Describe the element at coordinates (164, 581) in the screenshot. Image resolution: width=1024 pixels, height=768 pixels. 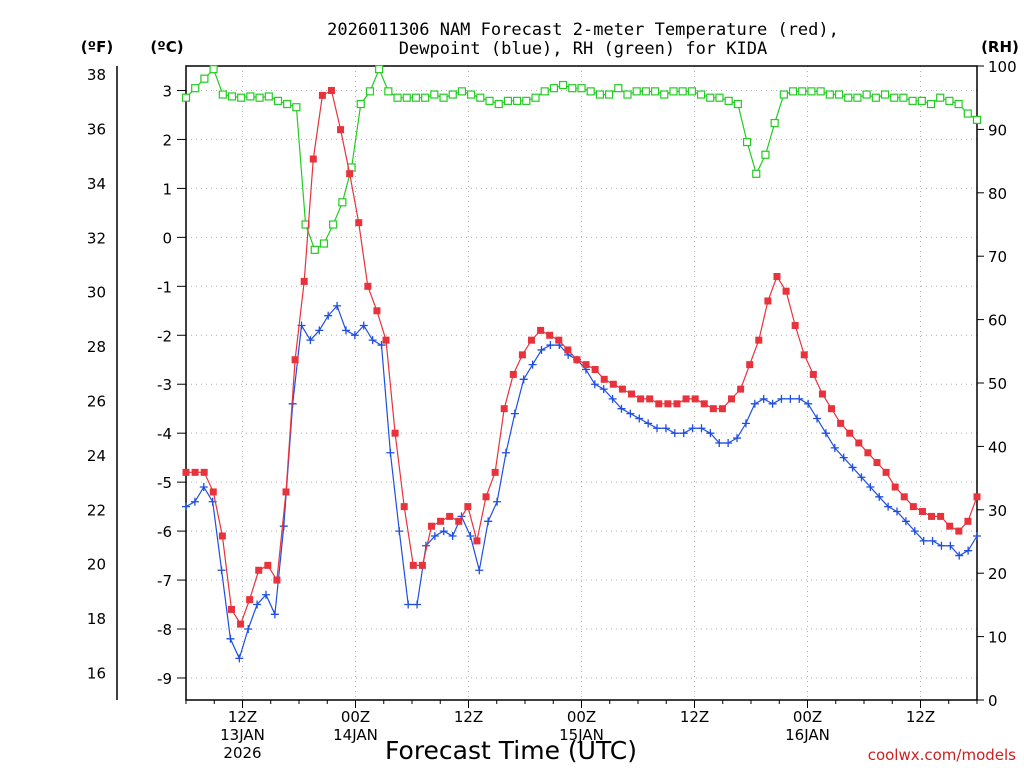
I see `celsius-tick-label: -7` at that location.